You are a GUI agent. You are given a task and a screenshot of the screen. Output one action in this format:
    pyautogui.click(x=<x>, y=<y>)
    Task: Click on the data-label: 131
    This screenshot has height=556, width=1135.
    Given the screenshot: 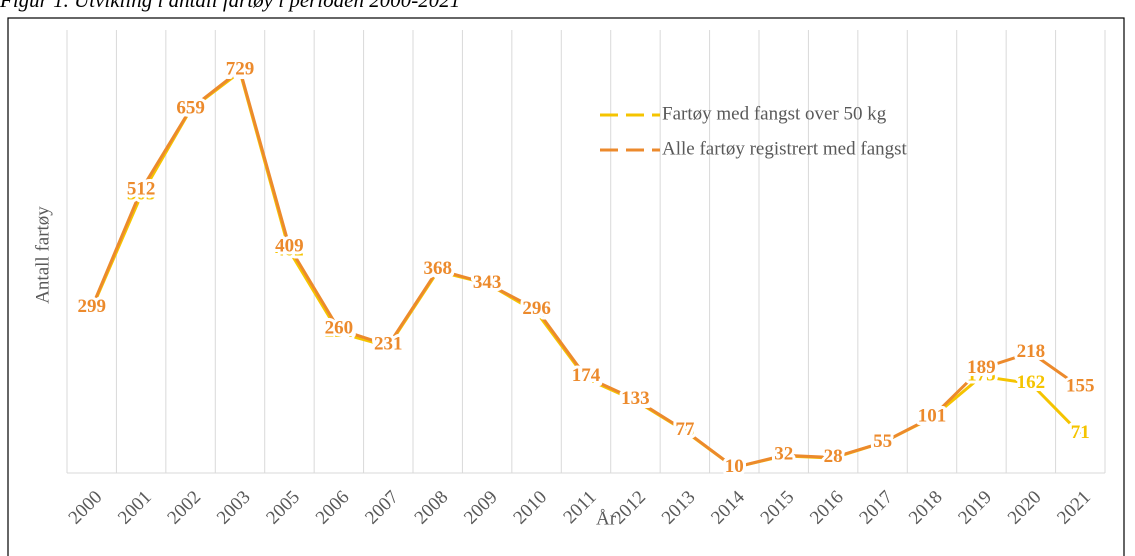 What is the action you would take?
    pyautogui.click(x=635, y=399)
    